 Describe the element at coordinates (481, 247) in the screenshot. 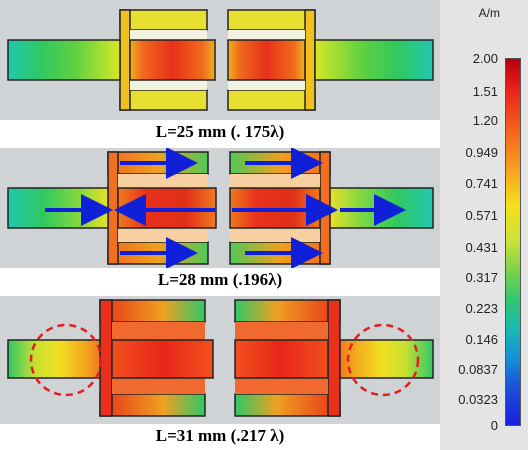

I see `colorbar-tick: 0.431` at that location.